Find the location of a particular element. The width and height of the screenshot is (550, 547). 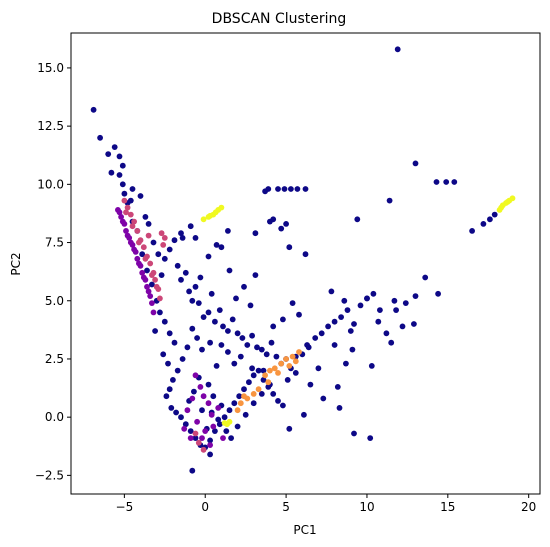

y-tick-label: 5.0 is located at coordinates (54, 301).